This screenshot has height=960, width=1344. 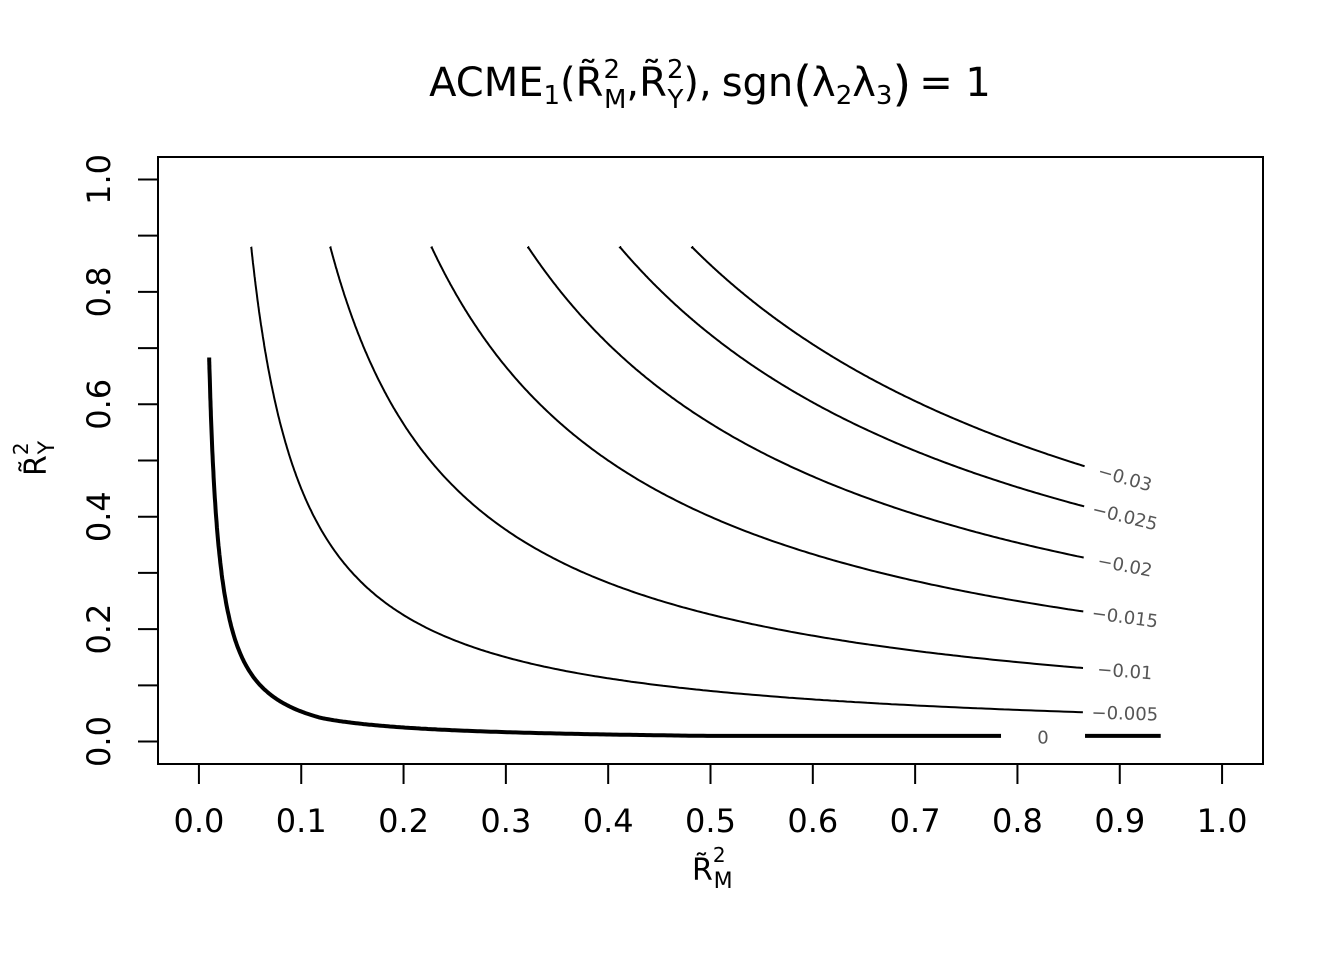 I want to click on y-tick-label: 0.2, so click(x=99, y=629).